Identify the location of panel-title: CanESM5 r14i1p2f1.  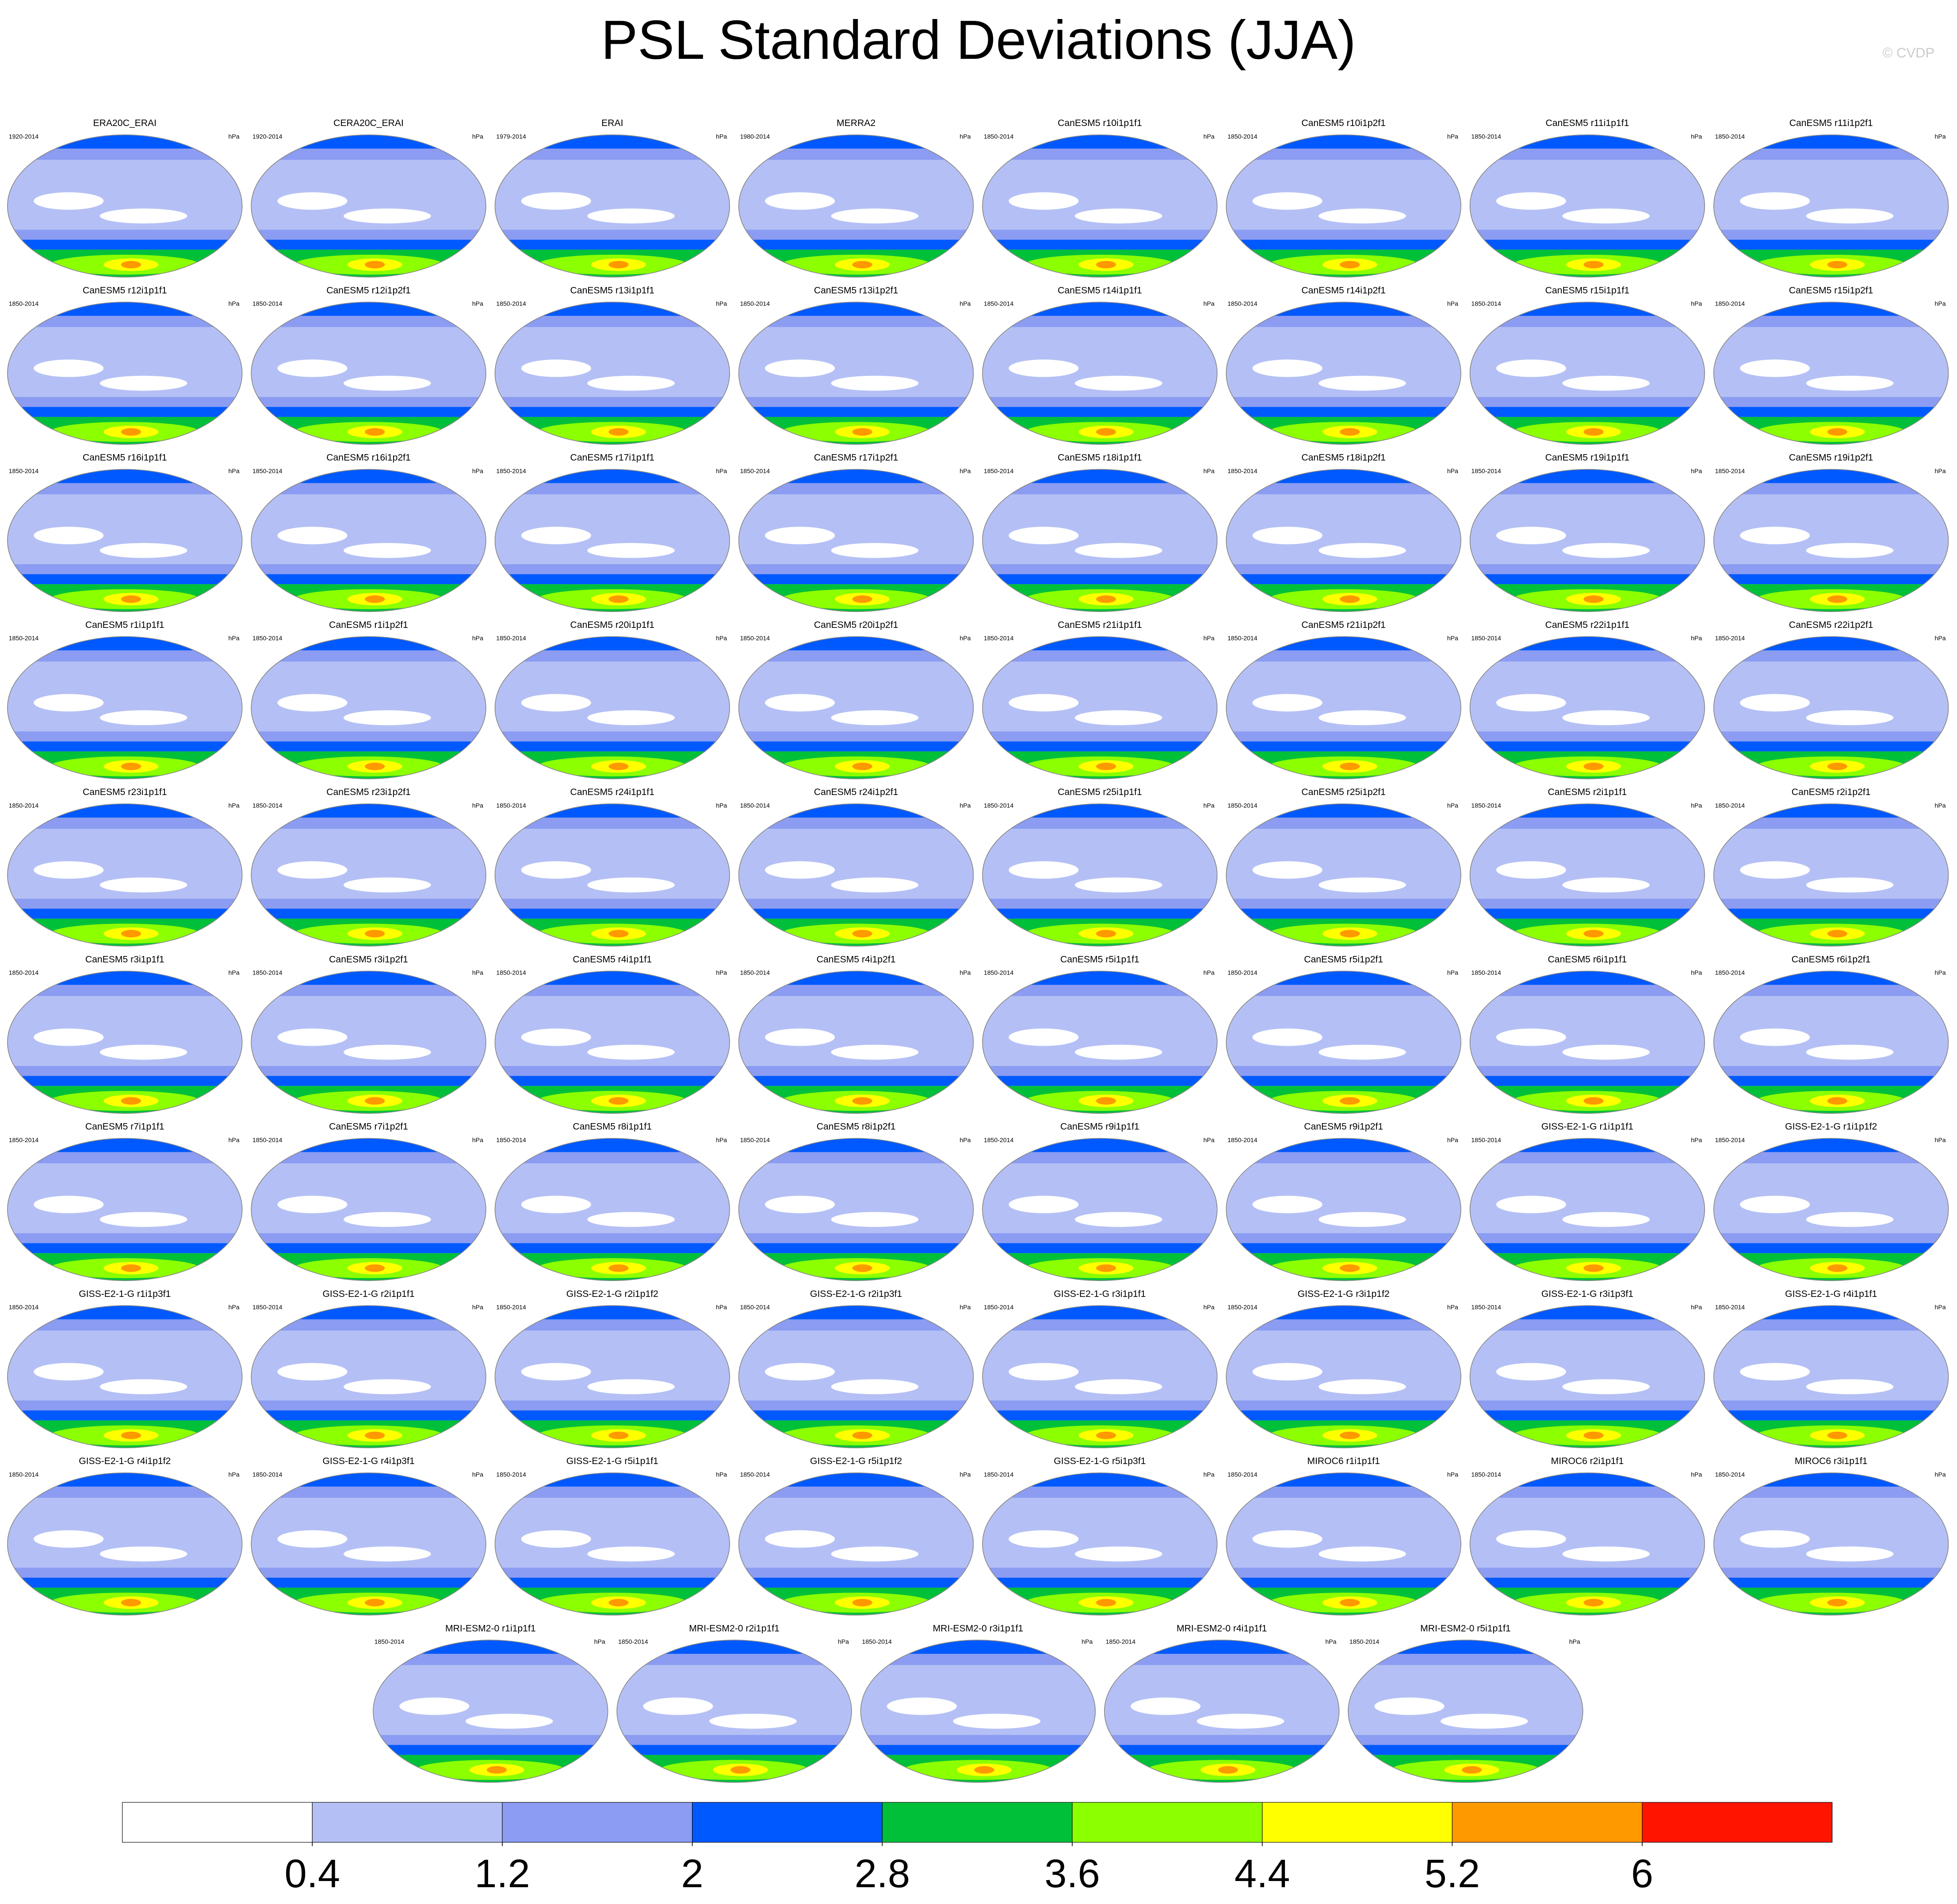
(1343, 290).